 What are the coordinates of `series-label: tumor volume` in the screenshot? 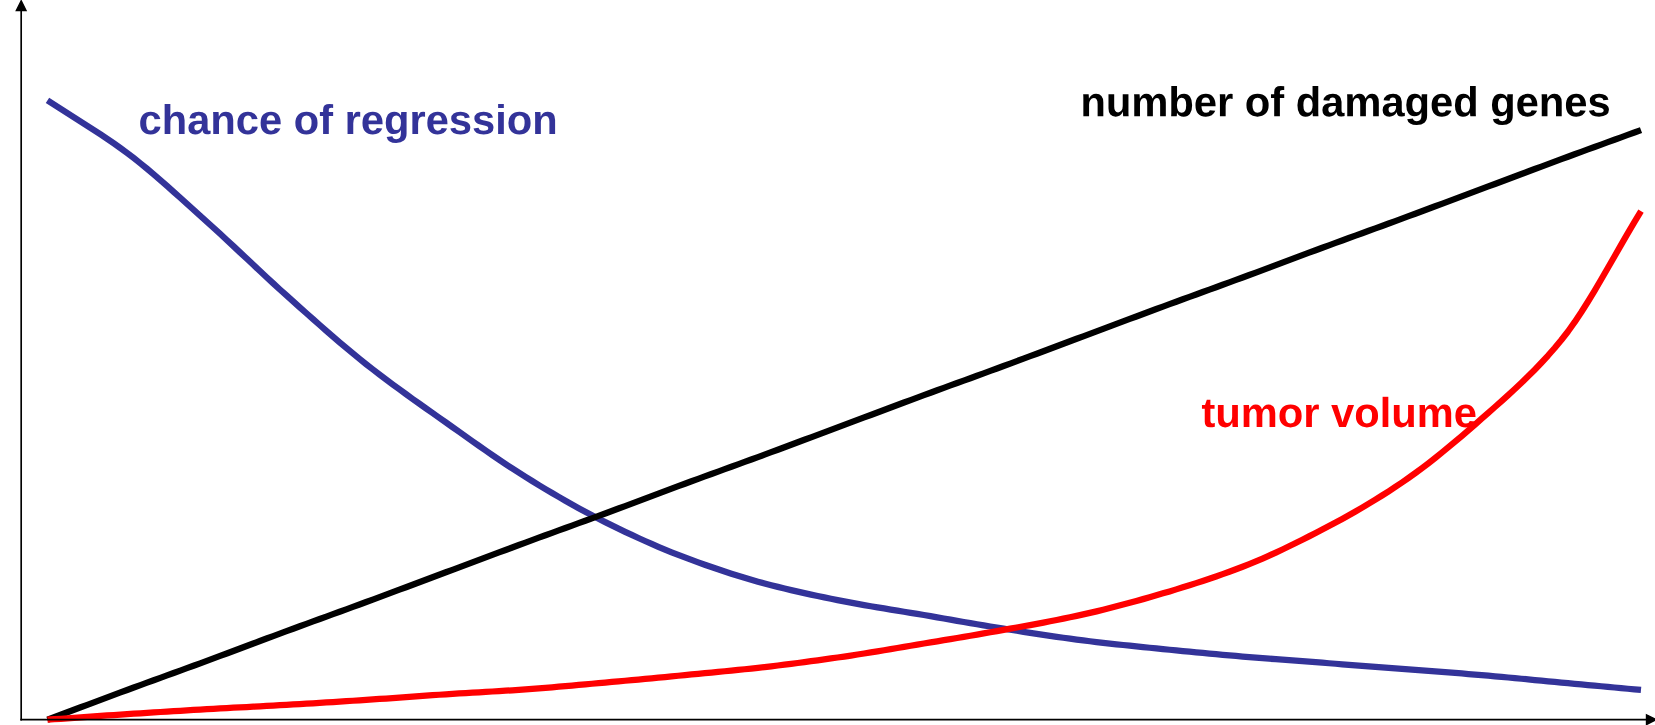 It's located at (1338, 412).